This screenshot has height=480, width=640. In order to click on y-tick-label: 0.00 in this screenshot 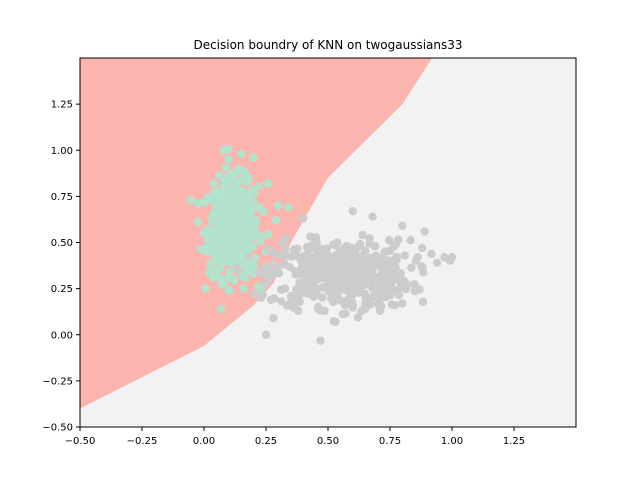, I will do `click(62, 335)`.